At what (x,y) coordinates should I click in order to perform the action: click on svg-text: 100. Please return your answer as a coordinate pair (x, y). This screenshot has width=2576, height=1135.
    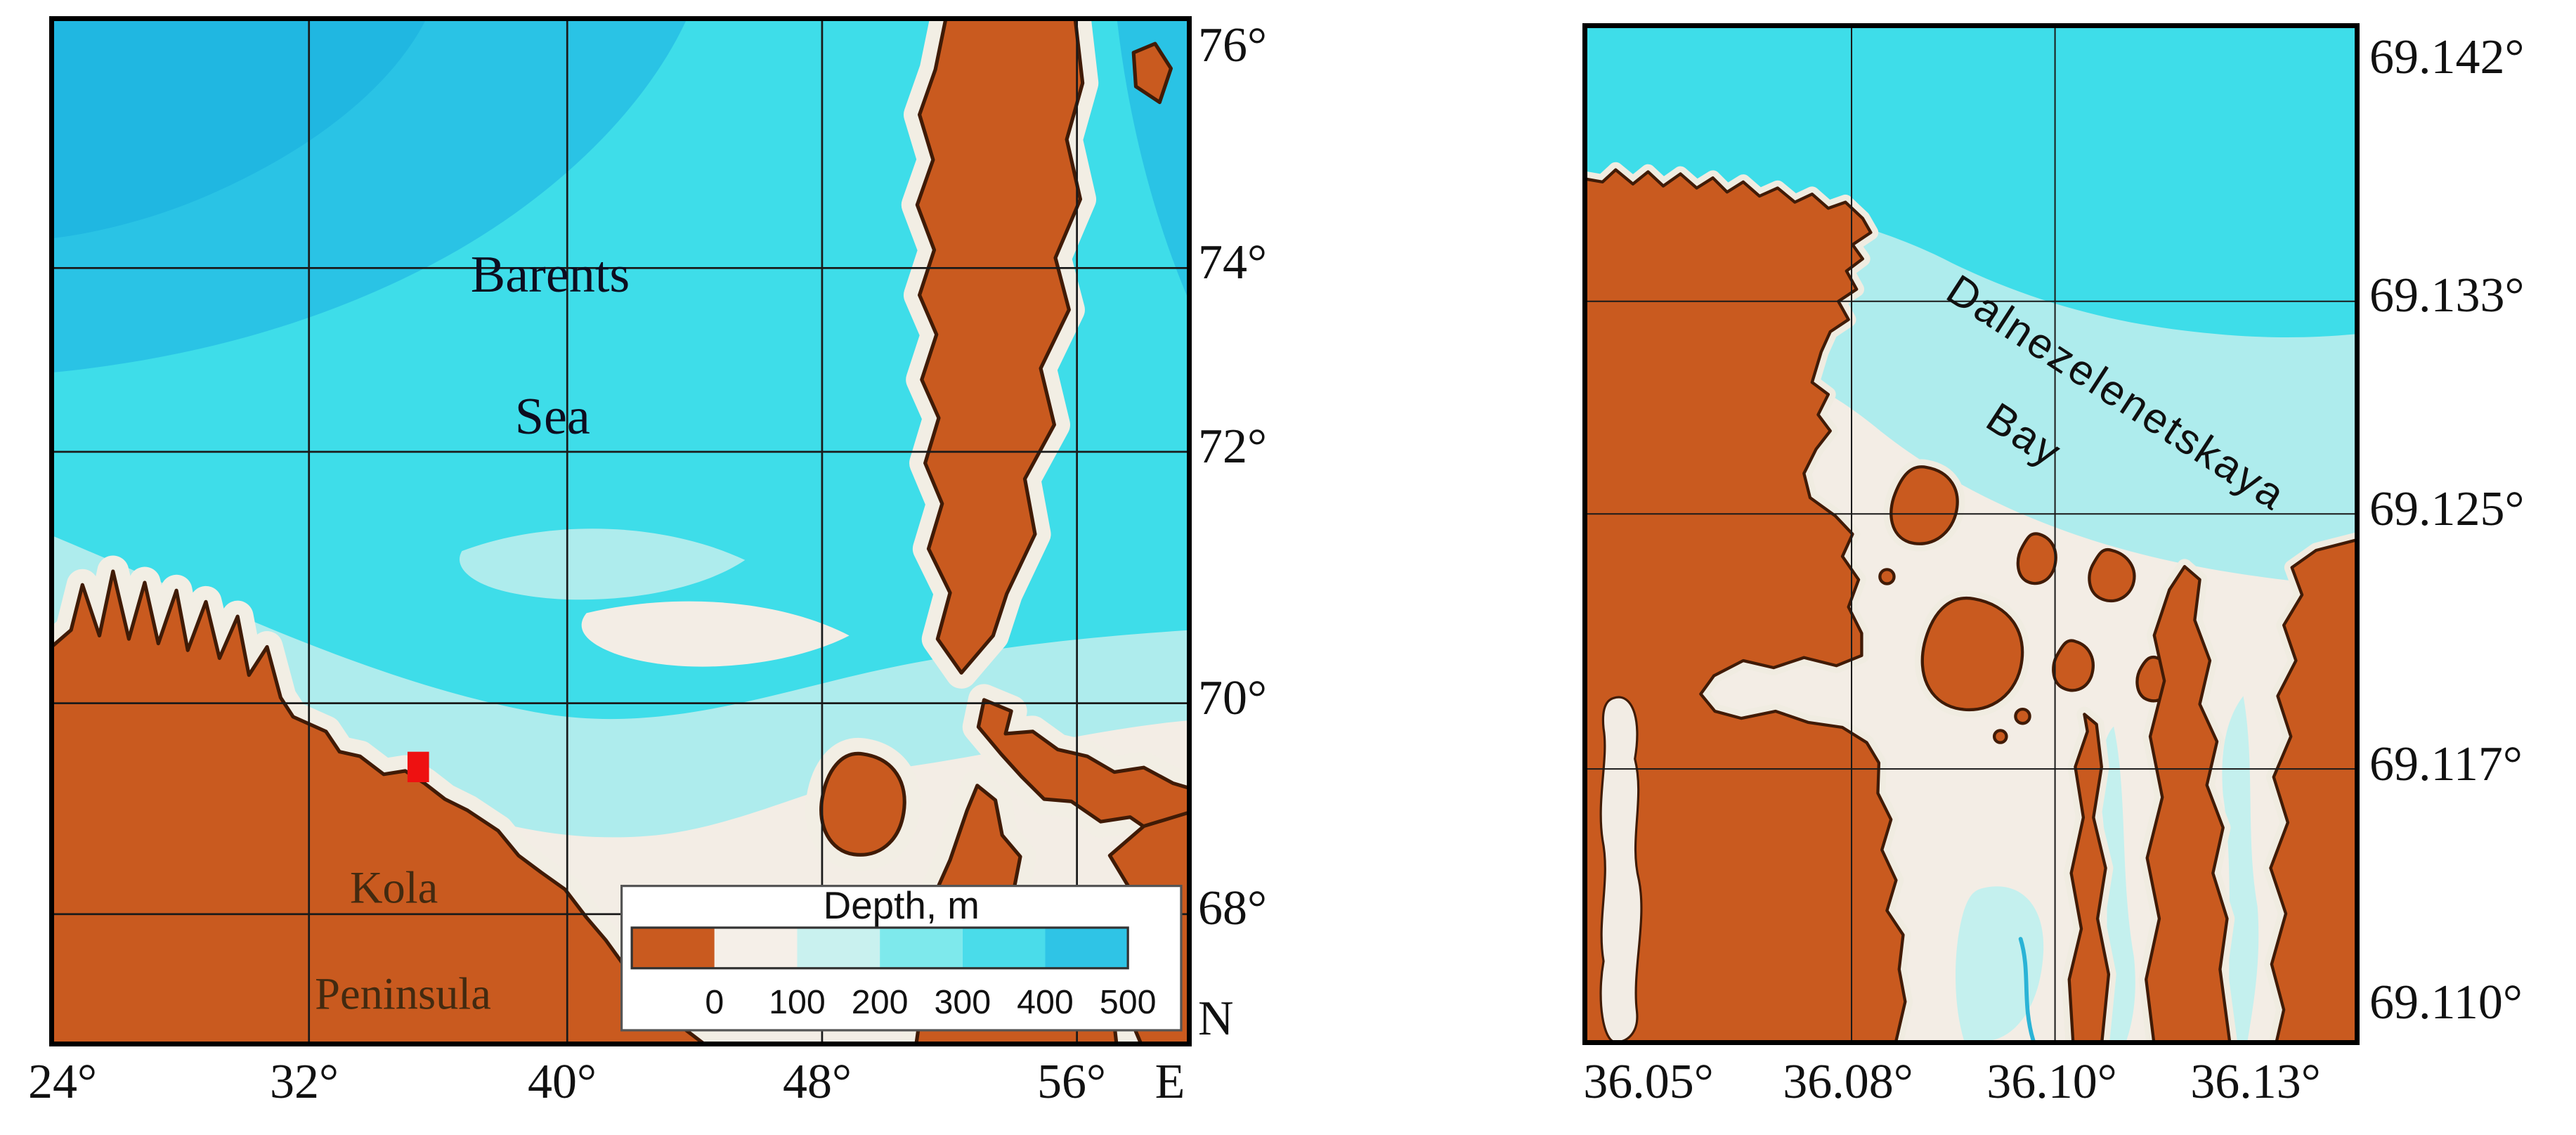
    Looking at the image, I should click on (797, 1002).